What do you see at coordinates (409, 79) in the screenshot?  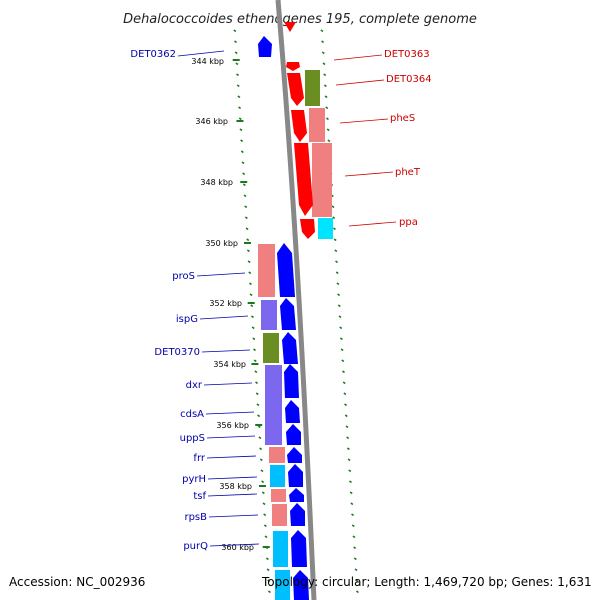 I see `gene-label-DET0364: DET0364` at bounding box center [409, 79].